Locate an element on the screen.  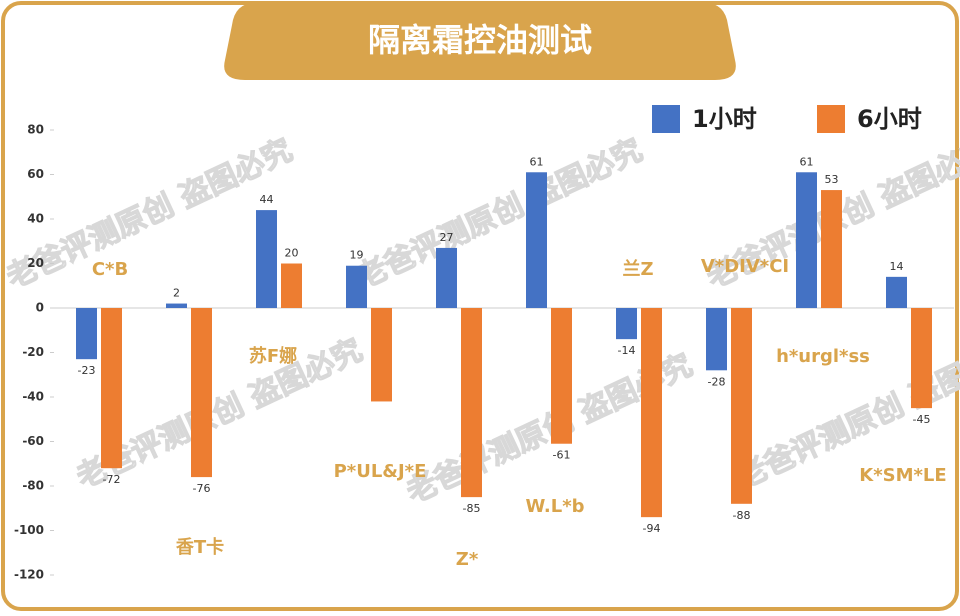
data-label: 19 is located at coordinates (357, 255).